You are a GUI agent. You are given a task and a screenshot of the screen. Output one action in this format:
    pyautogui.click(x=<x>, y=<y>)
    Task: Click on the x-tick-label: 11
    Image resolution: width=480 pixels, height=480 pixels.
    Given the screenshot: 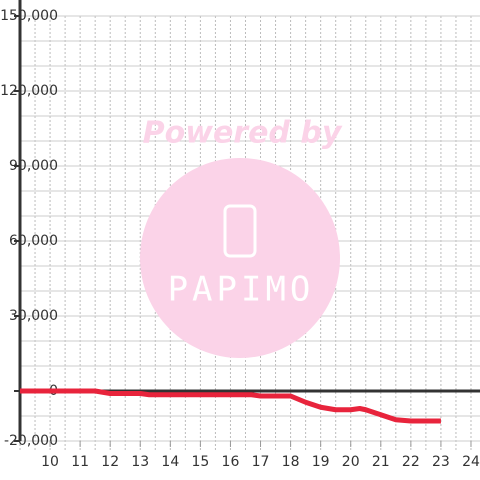 What is the action you would take?
    pyautogui.click(x=80, y=462)
    